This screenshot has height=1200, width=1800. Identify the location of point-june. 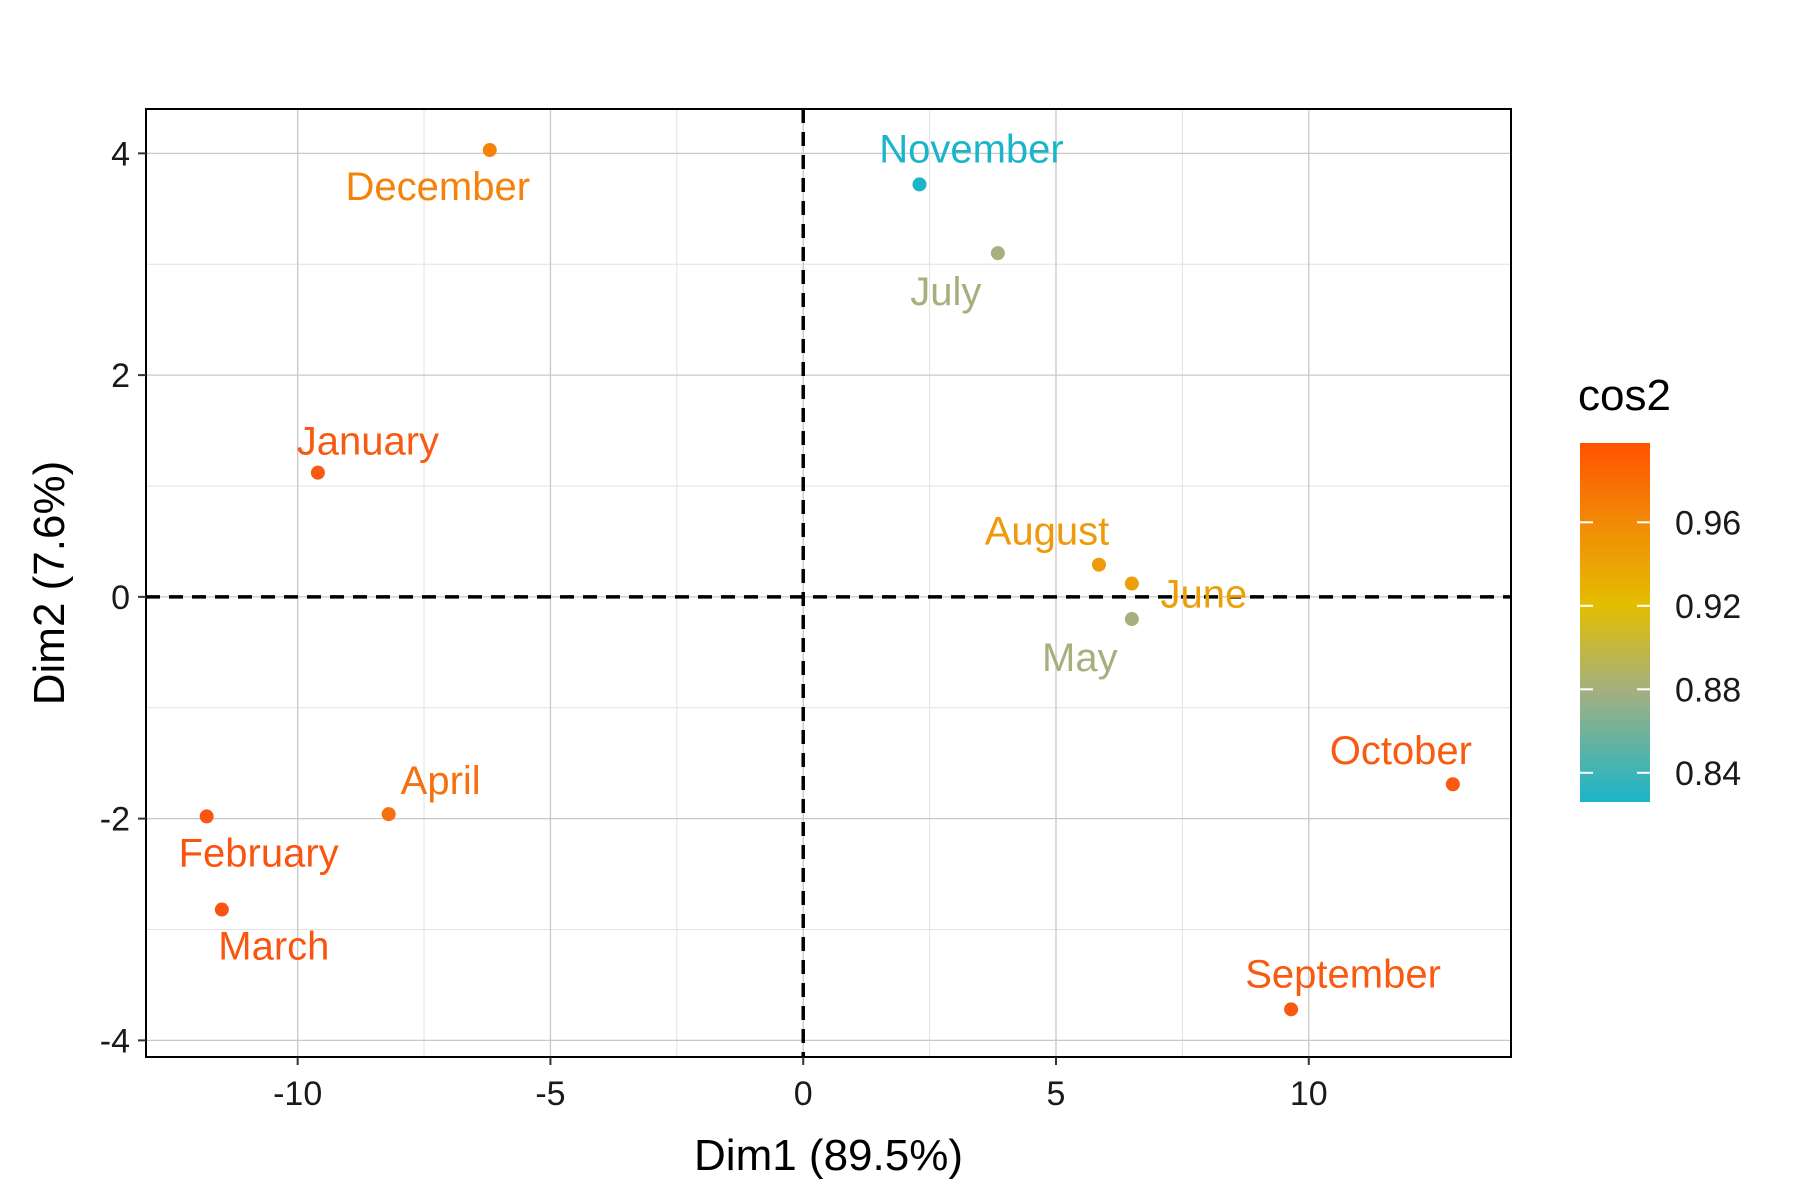
(1131, 583).